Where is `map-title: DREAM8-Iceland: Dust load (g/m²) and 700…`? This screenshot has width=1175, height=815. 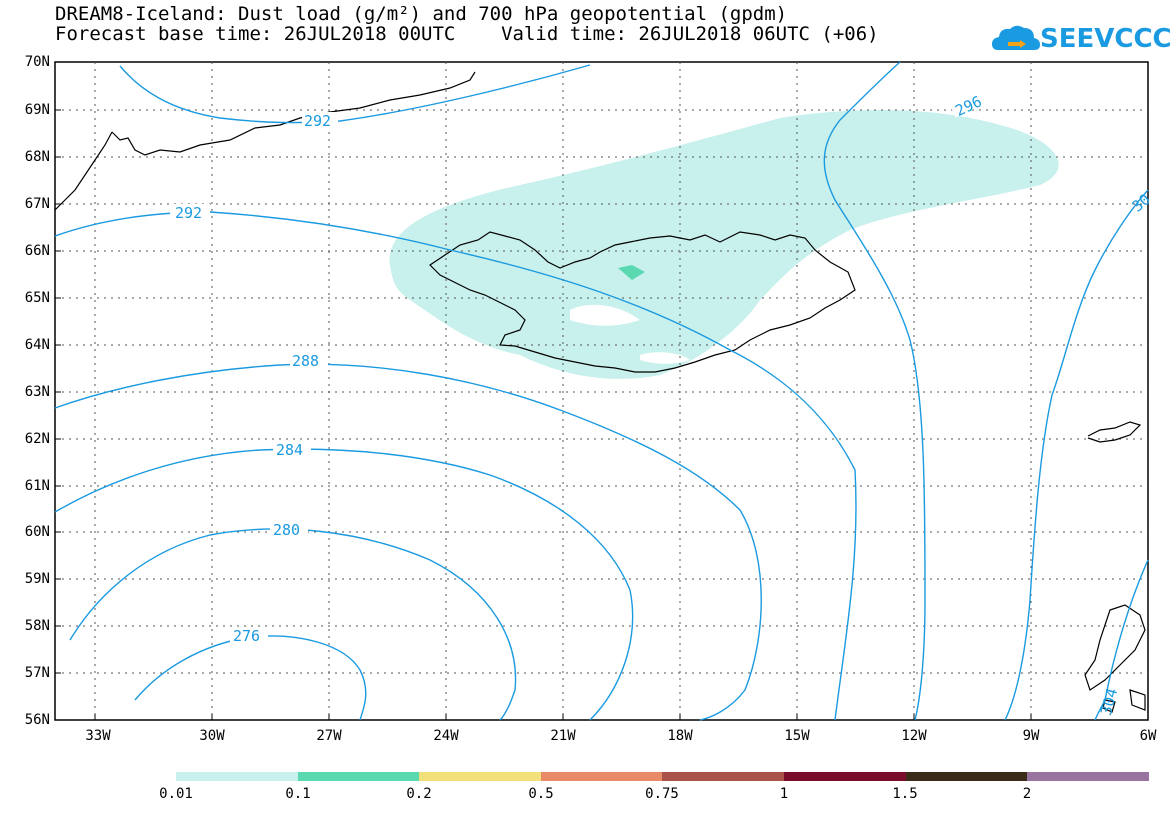
map-title: DREAM8-Iceland: Dust load (g/m²) and 700… is located at coordinates (421, 14).